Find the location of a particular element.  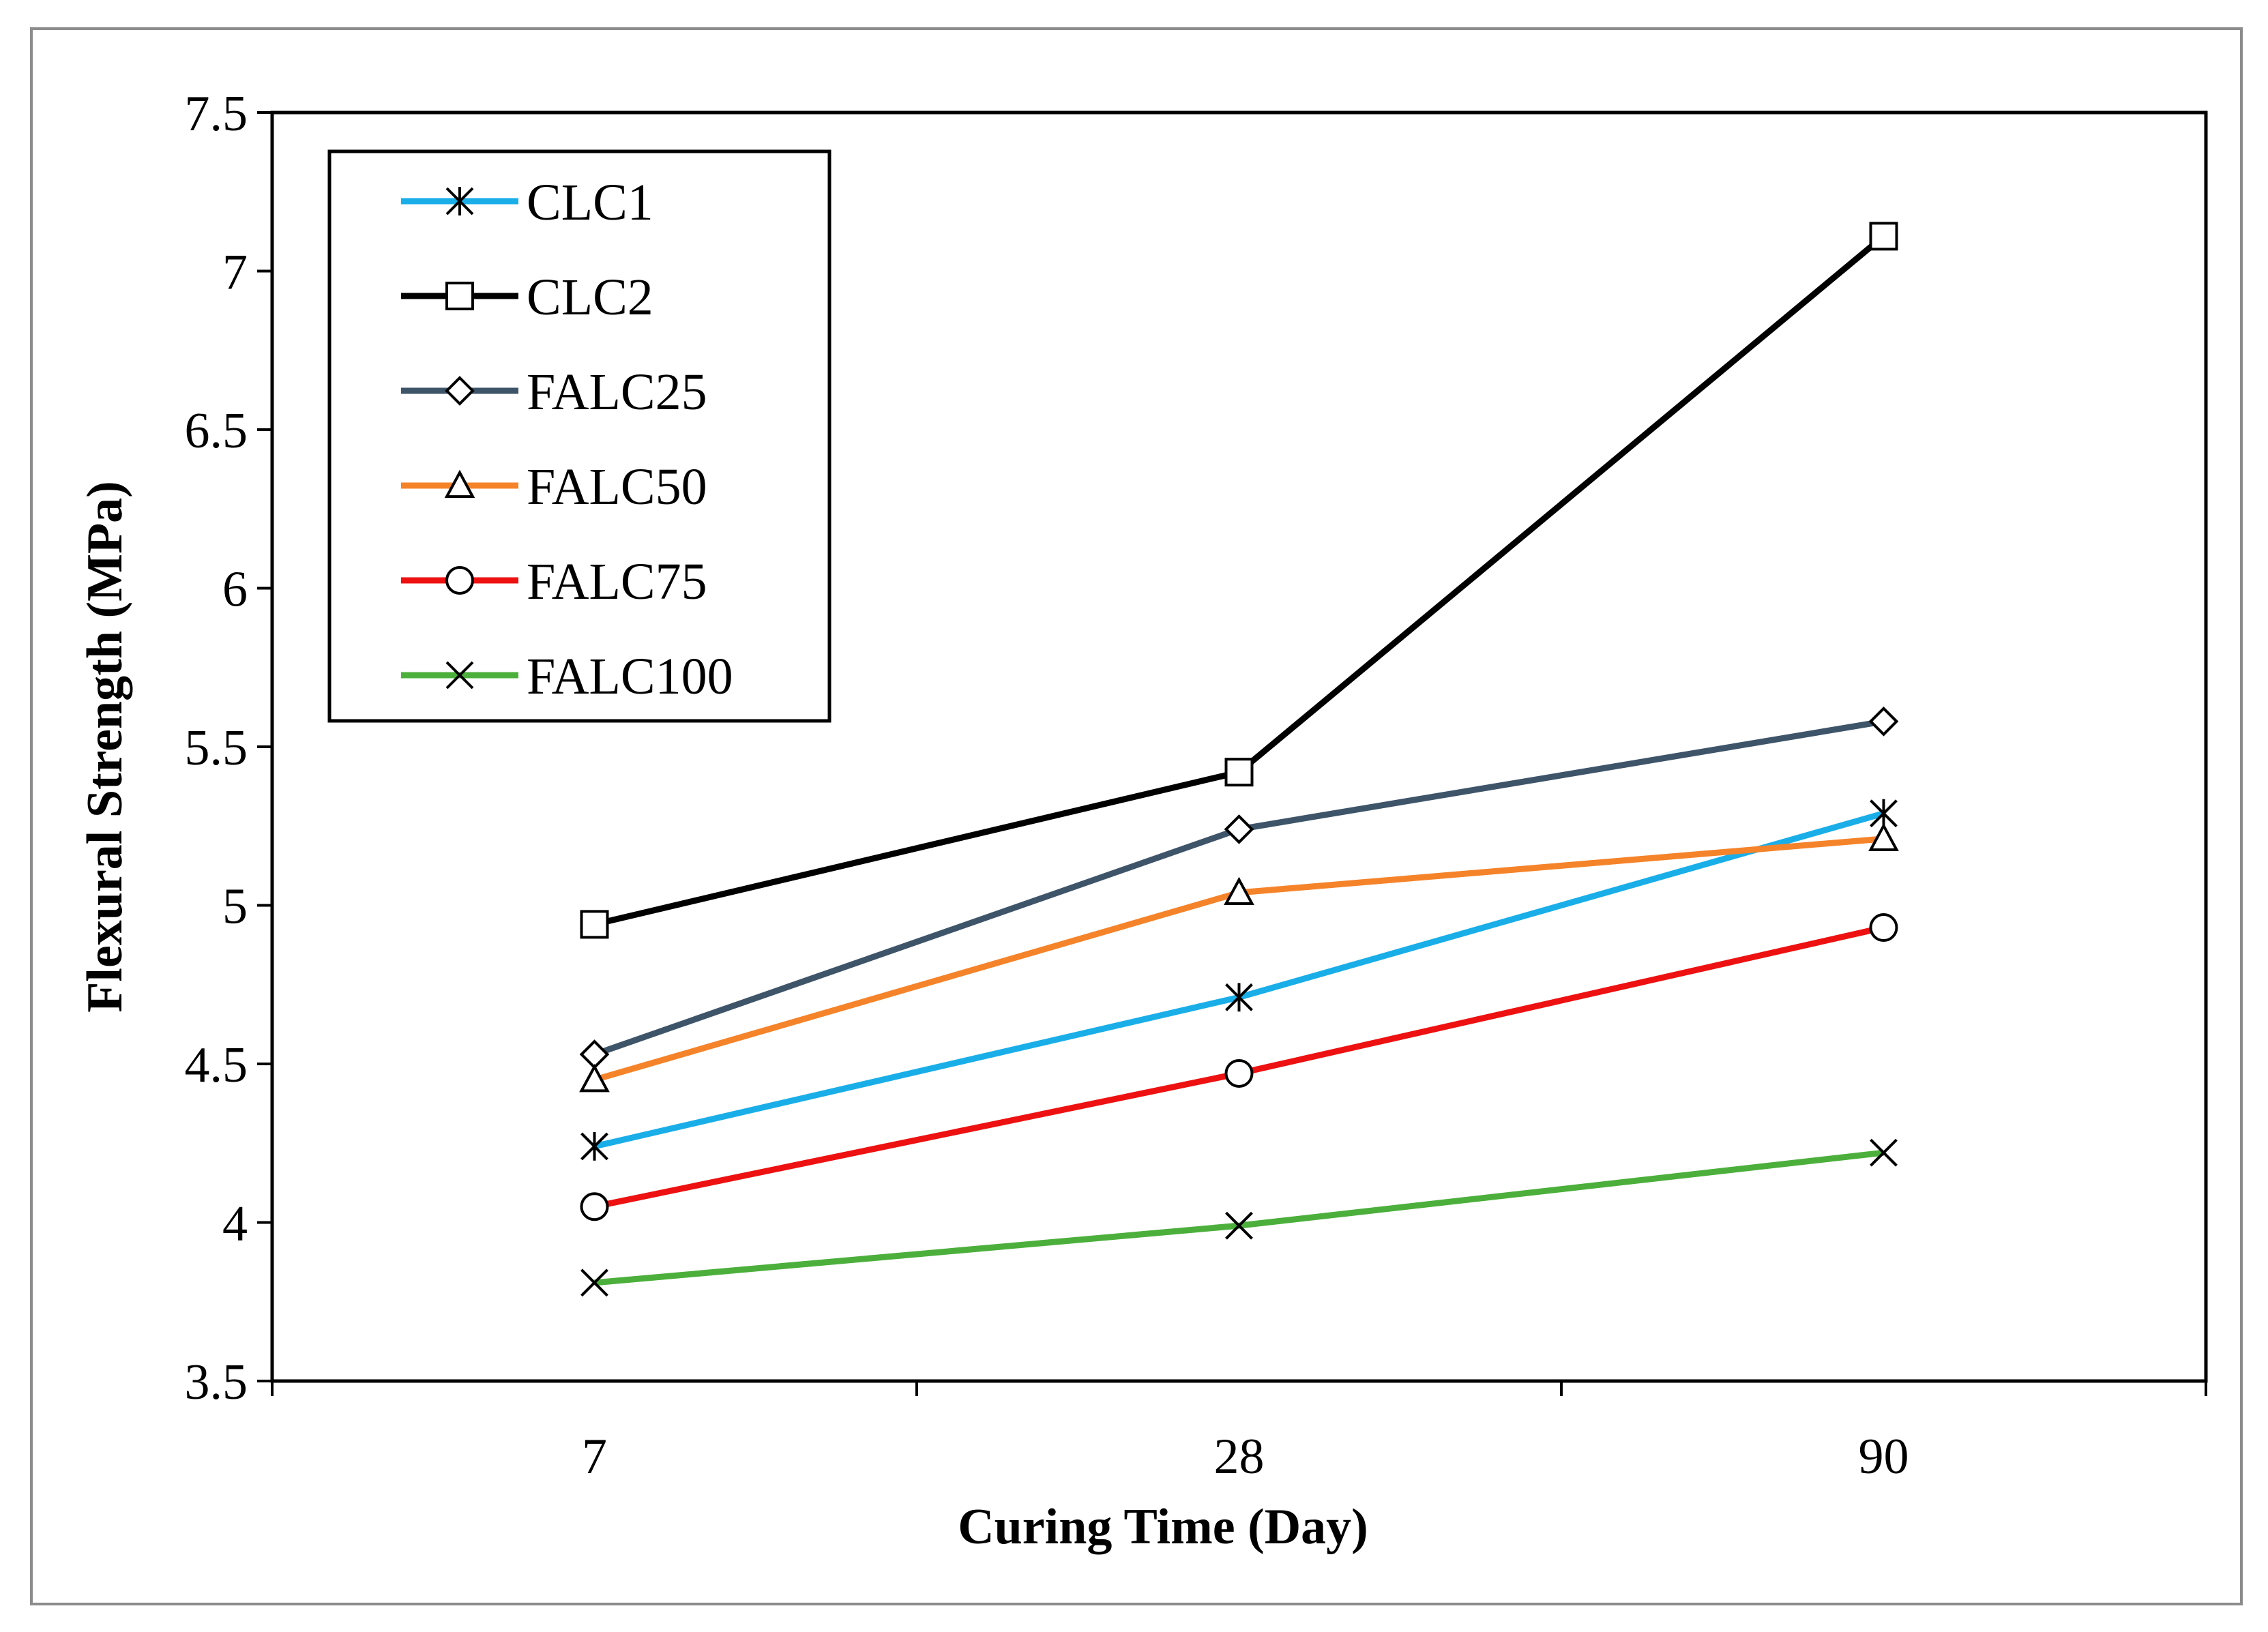

y-tick-label: 5 is located at coordinates (235, 907).